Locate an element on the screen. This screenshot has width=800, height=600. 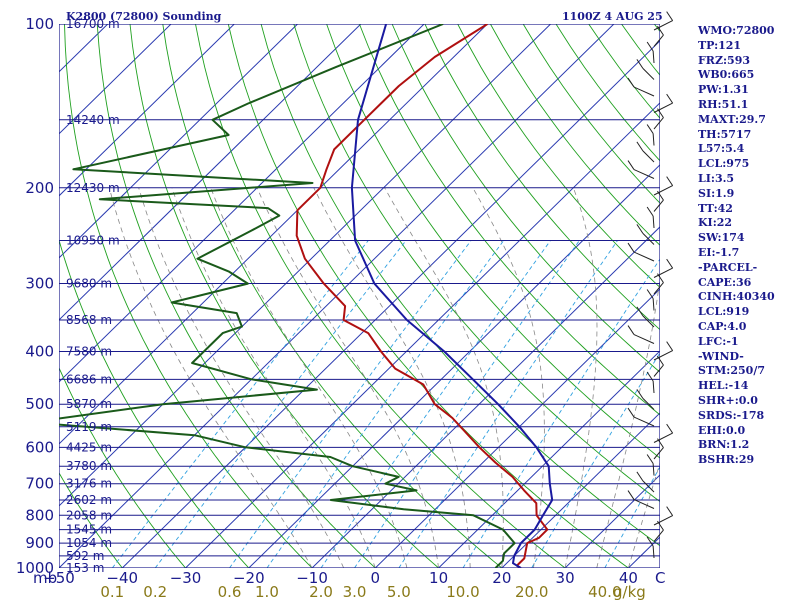
mixing-ratio-label: 5.0 is located at coordinates (399, 591).